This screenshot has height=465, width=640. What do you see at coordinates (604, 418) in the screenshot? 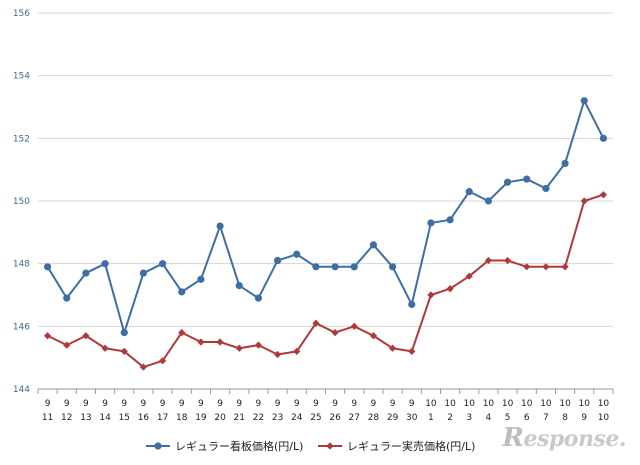
I see `x-tick-label-day: 10` at bounding box center [604, 418].